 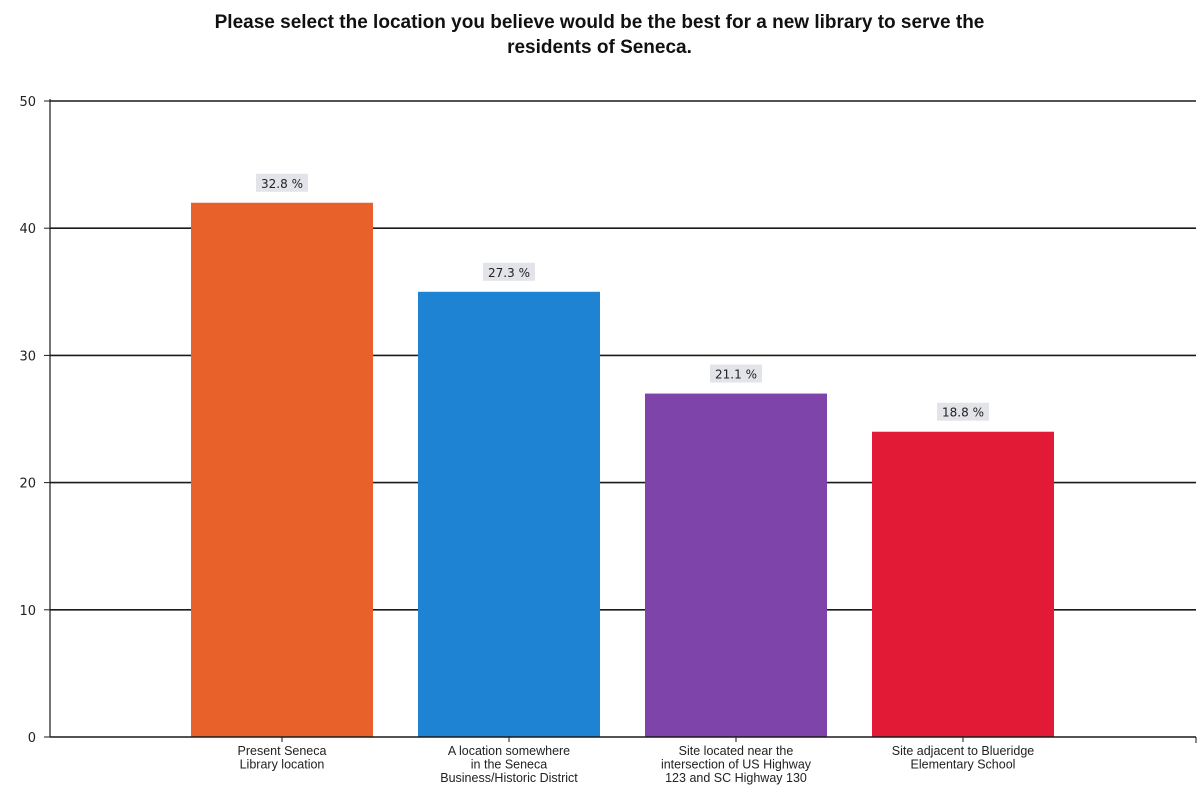 I want to click on category-label: Elementary School, so click(x=963, y=765).